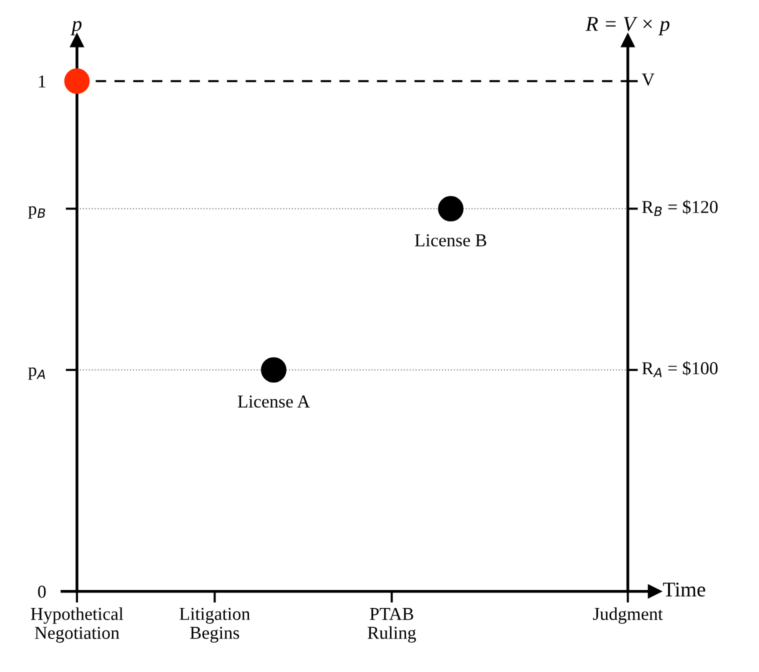 The image size is (759, 672). I want to click on y-axis-title: p, so click(76, 28).